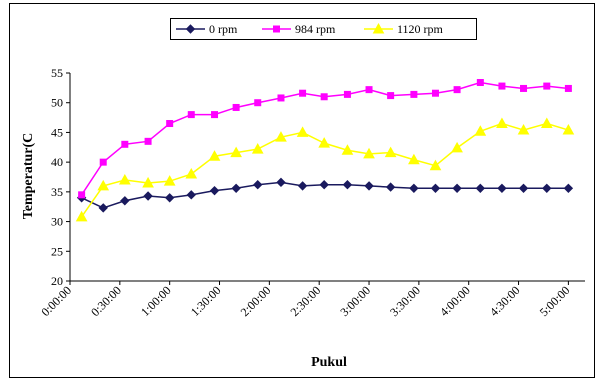  I want to click on legend-symbol-984-rpm, so click(276, 29).